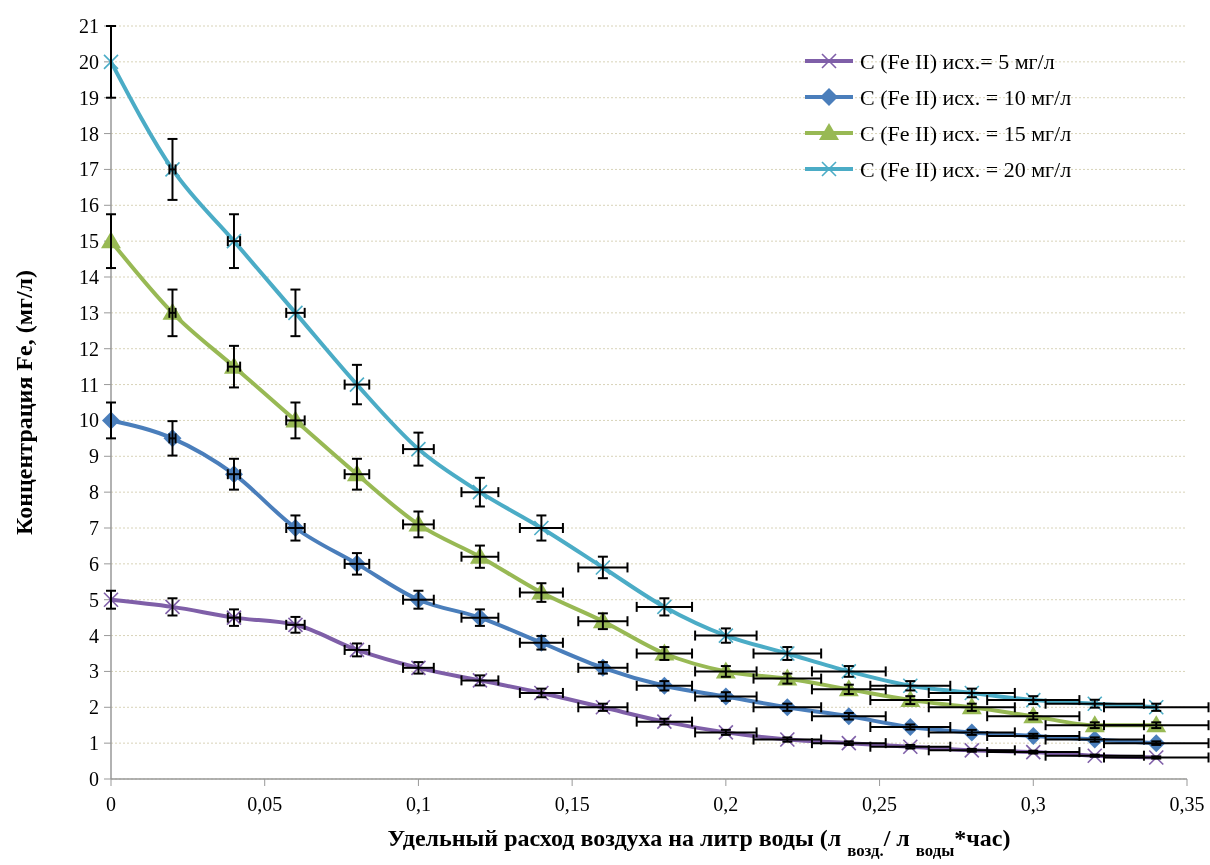  Describe the element at coordinates (94, 635) in the screenshot. I see `y-tick-label: 4` at that location.